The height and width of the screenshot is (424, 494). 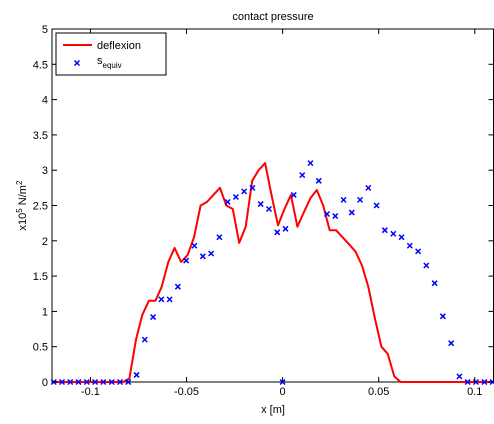 I want to click on y-tick-label: 2, so click(x=45, y=242).